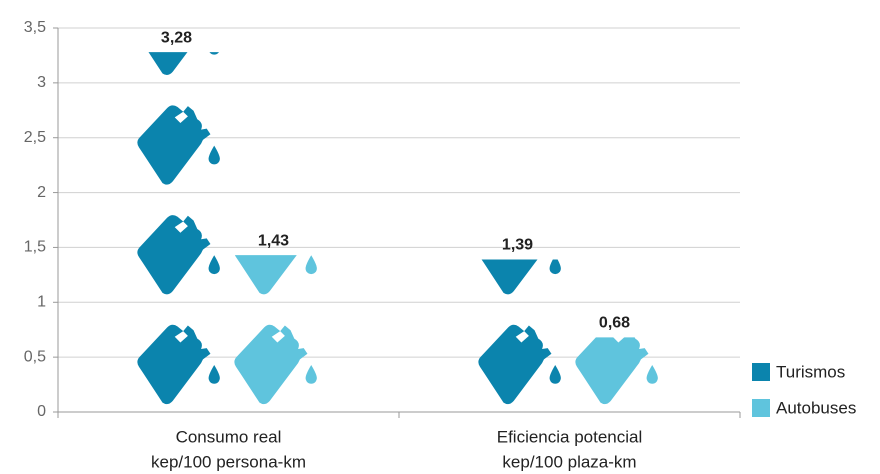  What do you see at coordinates (35, 27) in the screenshot?
I see `y-tick-label: 3,5` at bounding box center [35, 27].